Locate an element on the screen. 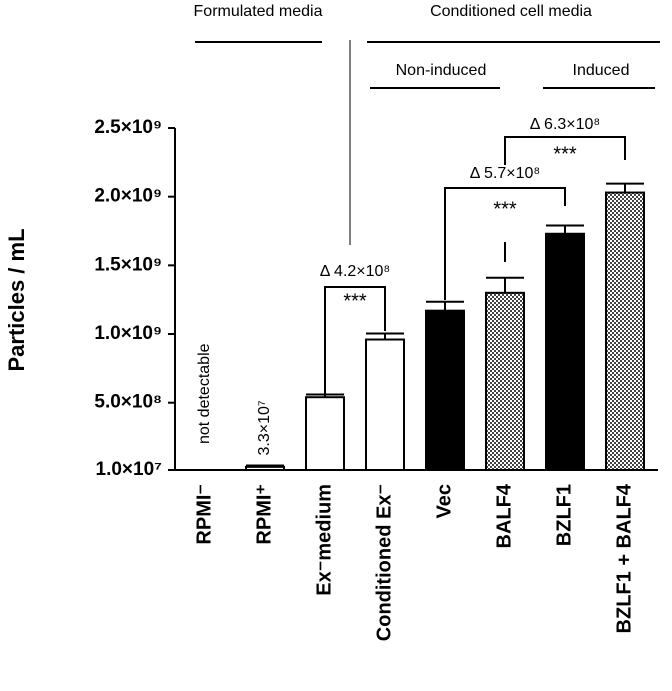 The image size is (672, 691). y-tick-label: 5.0×10⁸ is located at coordinates (128, 402).